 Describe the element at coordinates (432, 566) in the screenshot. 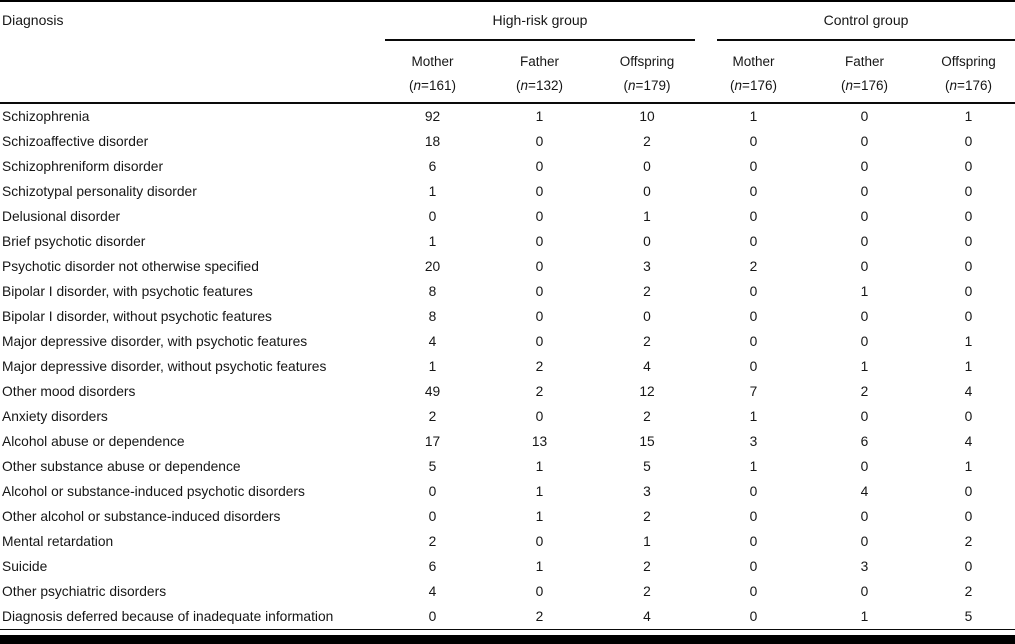

I see `cell-hr-mother: 6` at that location.